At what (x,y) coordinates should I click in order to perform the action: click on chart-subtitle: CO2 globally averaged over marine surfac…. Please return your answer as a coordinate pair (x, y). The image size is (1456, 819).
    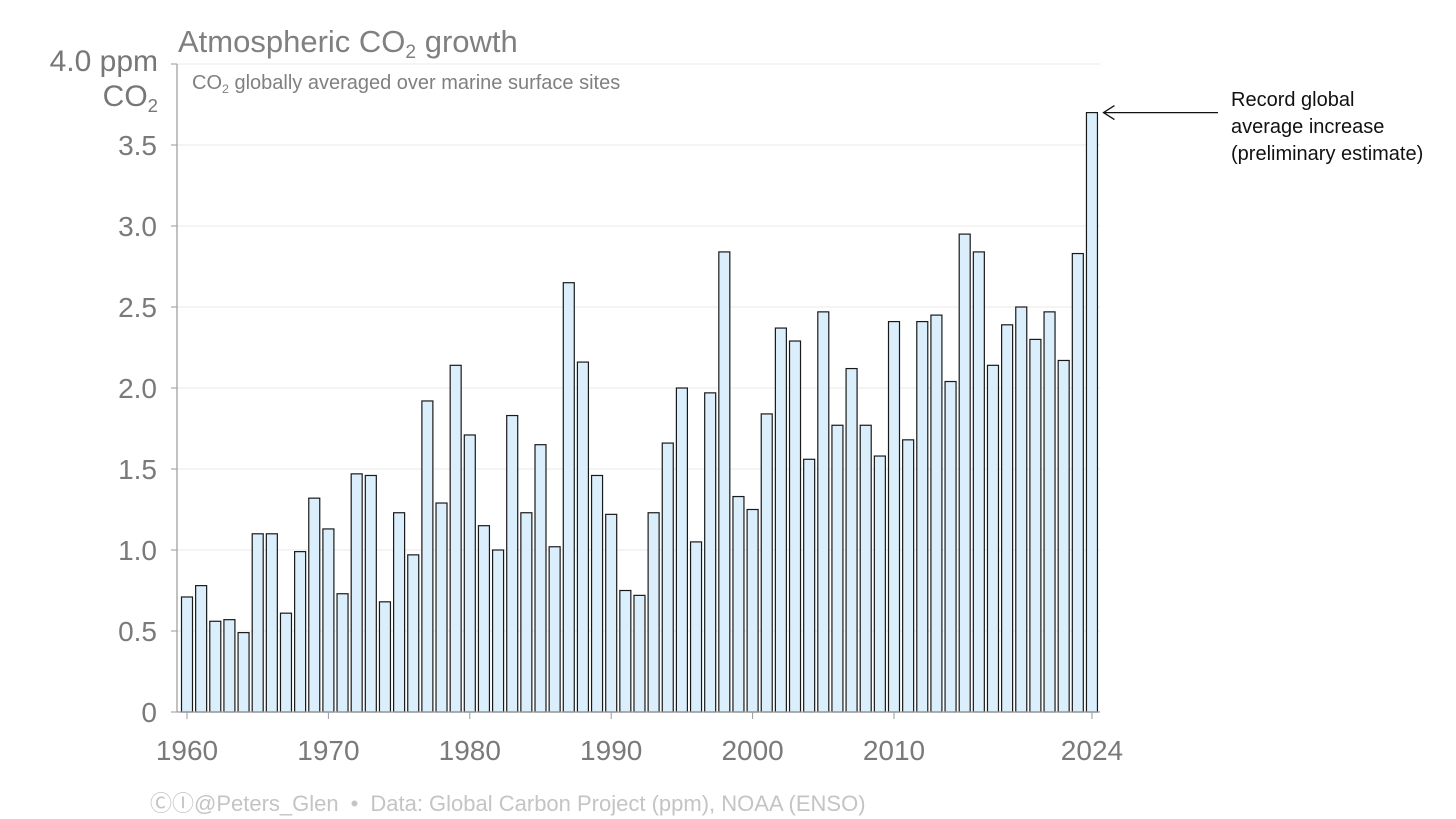
    Looking at the image, I should click on (406, 84).